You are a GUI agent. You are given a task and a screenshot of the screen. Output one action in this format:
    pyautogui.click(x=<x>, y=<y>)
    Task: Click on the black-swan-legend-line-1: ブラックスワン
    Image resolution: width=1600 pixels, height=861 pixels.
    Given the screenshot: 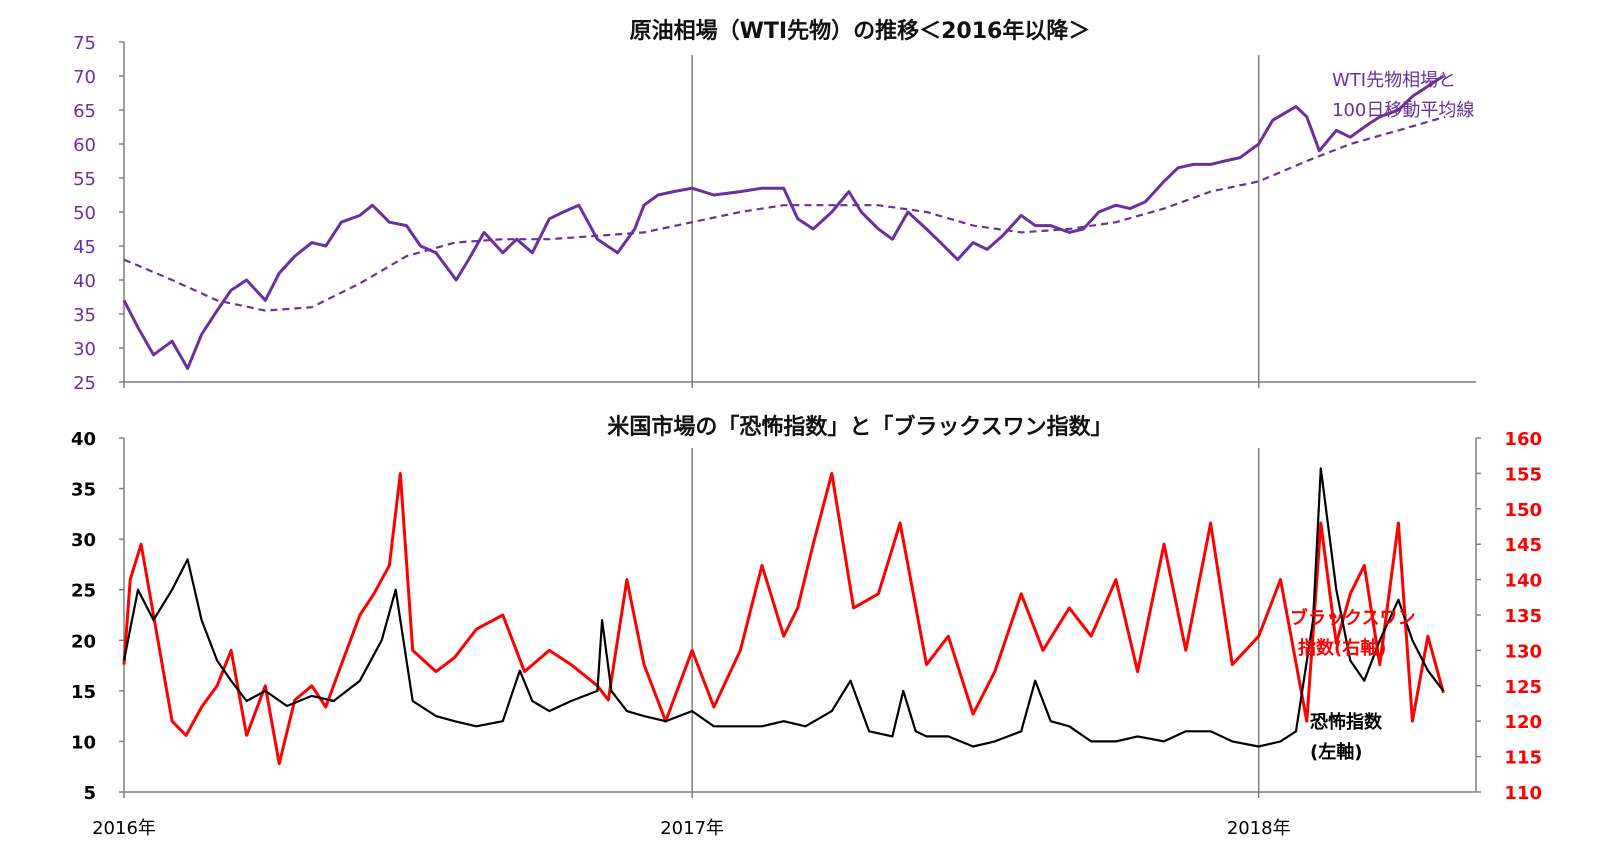 What is the action you would take?
    pyautogui.click(x=1352, y=618)
    